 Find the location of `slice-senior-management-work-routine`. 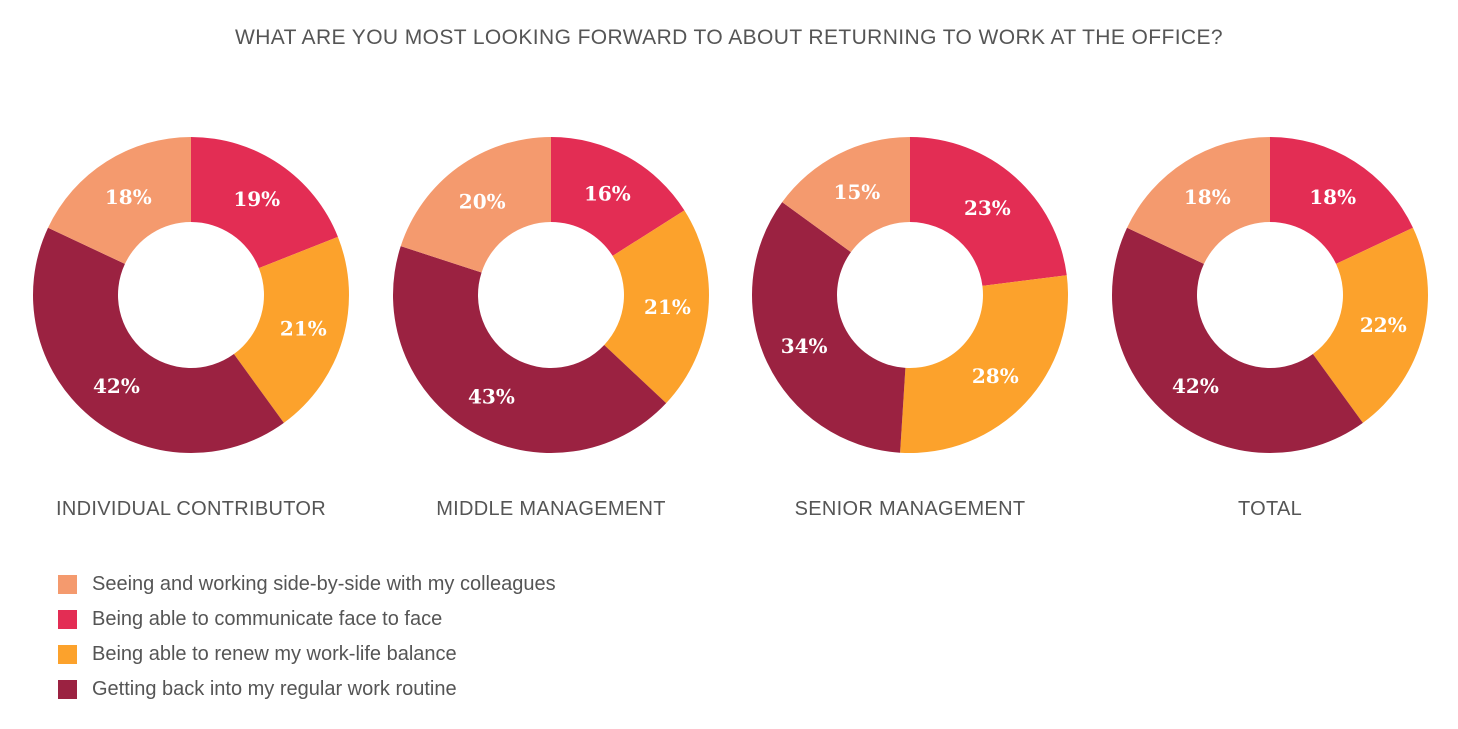

slice-senior-management-work-routine is located at coordinates (829, 327).